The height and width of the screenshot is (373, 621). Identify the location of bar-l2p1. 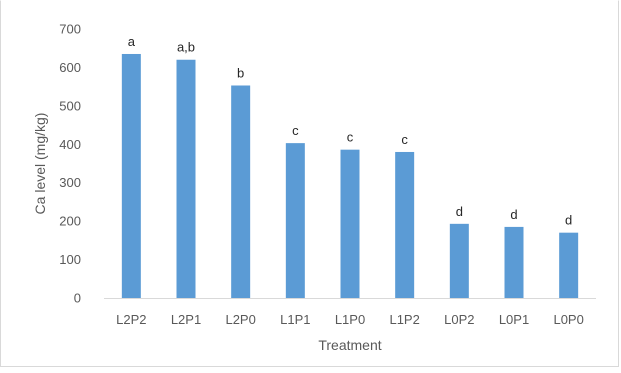
(186, 178).